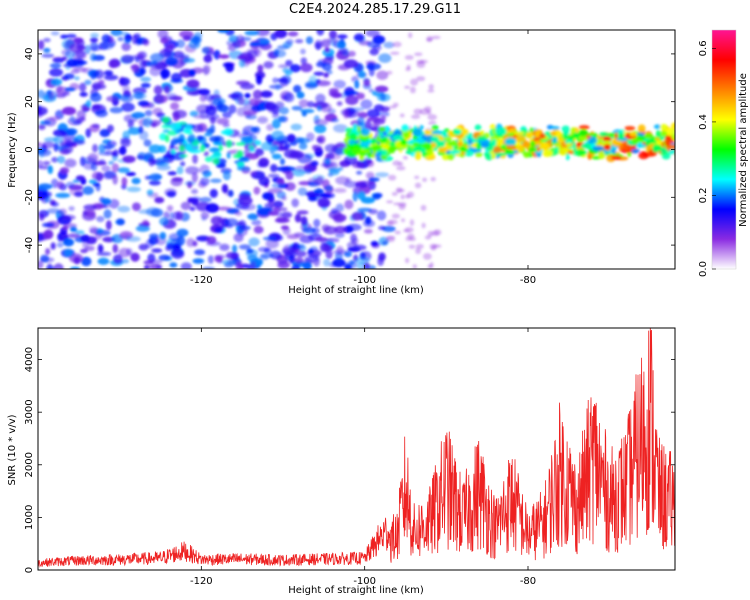  I want to click on y-tick-label: 1000, so click(29, 517).